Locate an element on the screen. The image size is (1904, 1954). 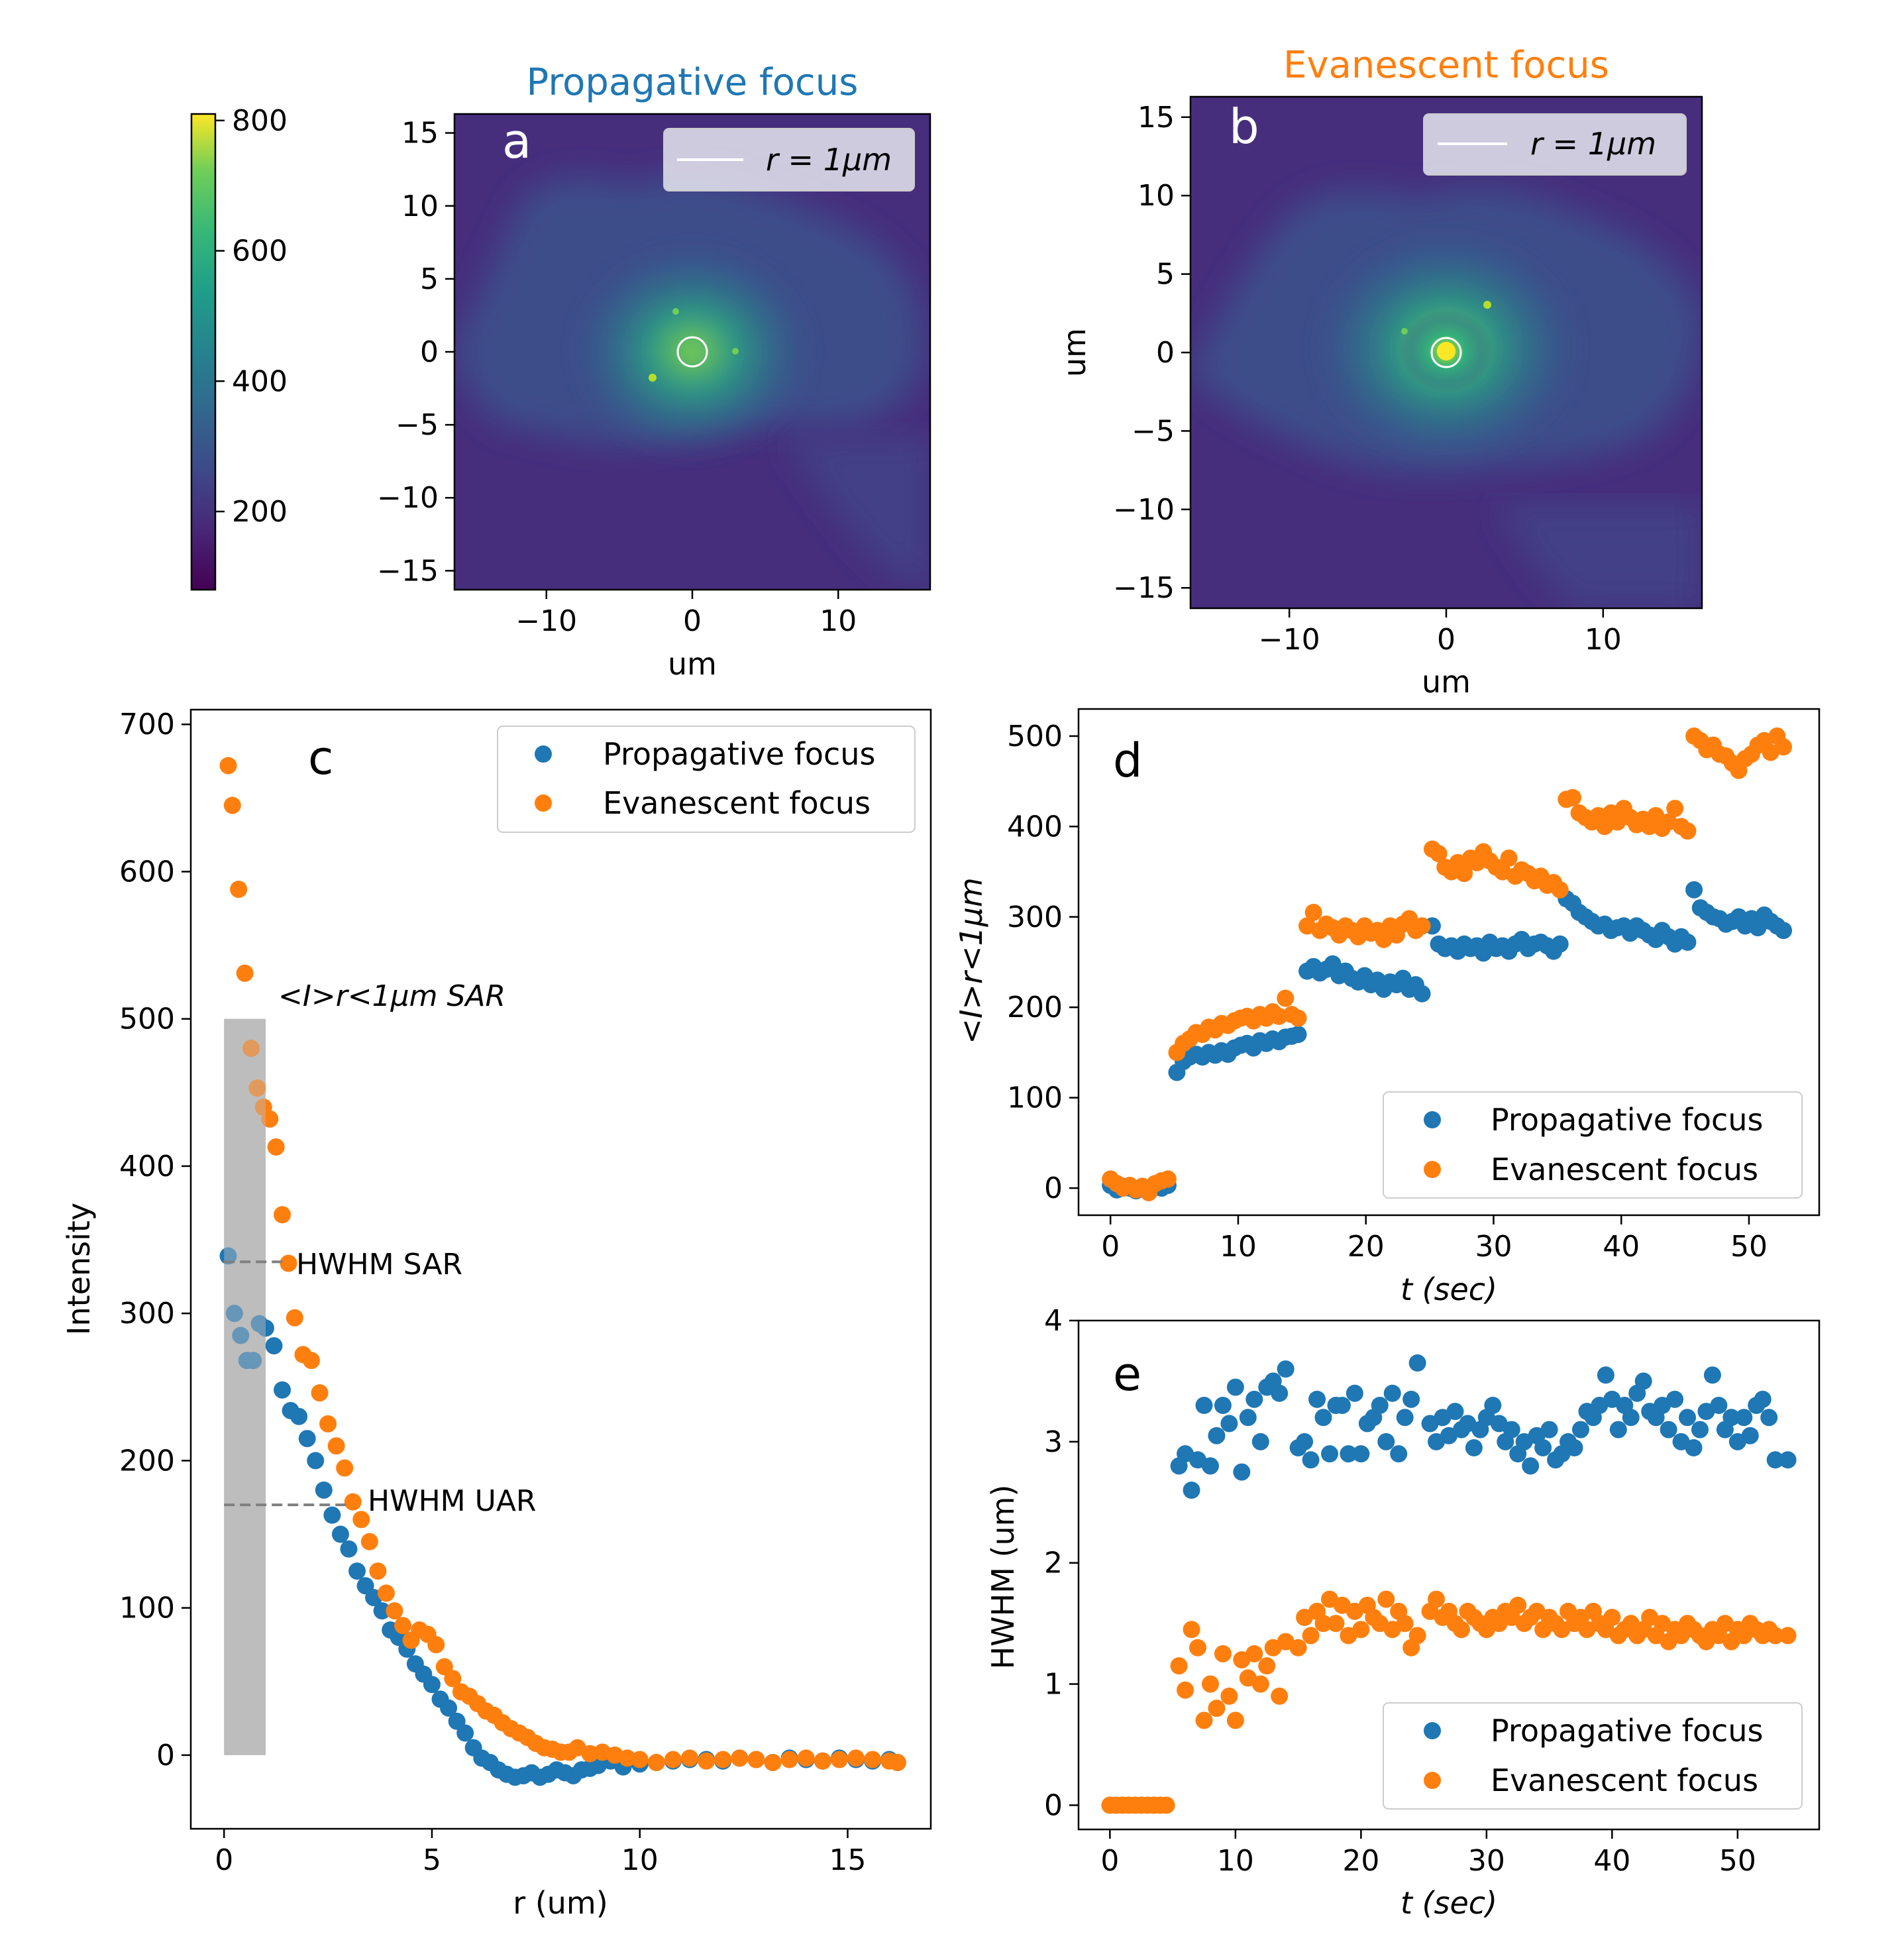
panel-e-ylabel: HWHM (um) is located at coordinates (1003, 1577).